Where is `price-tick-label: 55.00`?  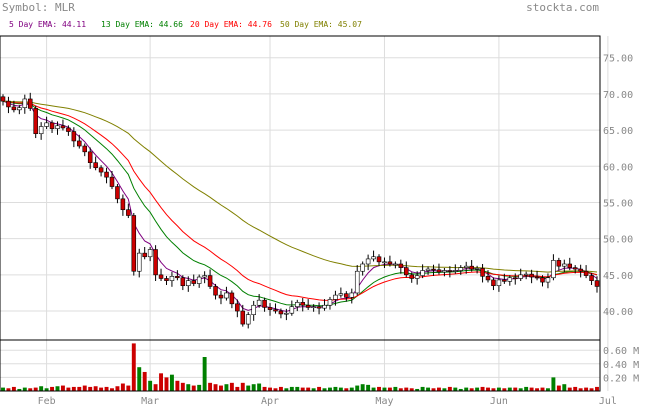 price-tick-label: 55.00 is located at coordinates (618, 203).